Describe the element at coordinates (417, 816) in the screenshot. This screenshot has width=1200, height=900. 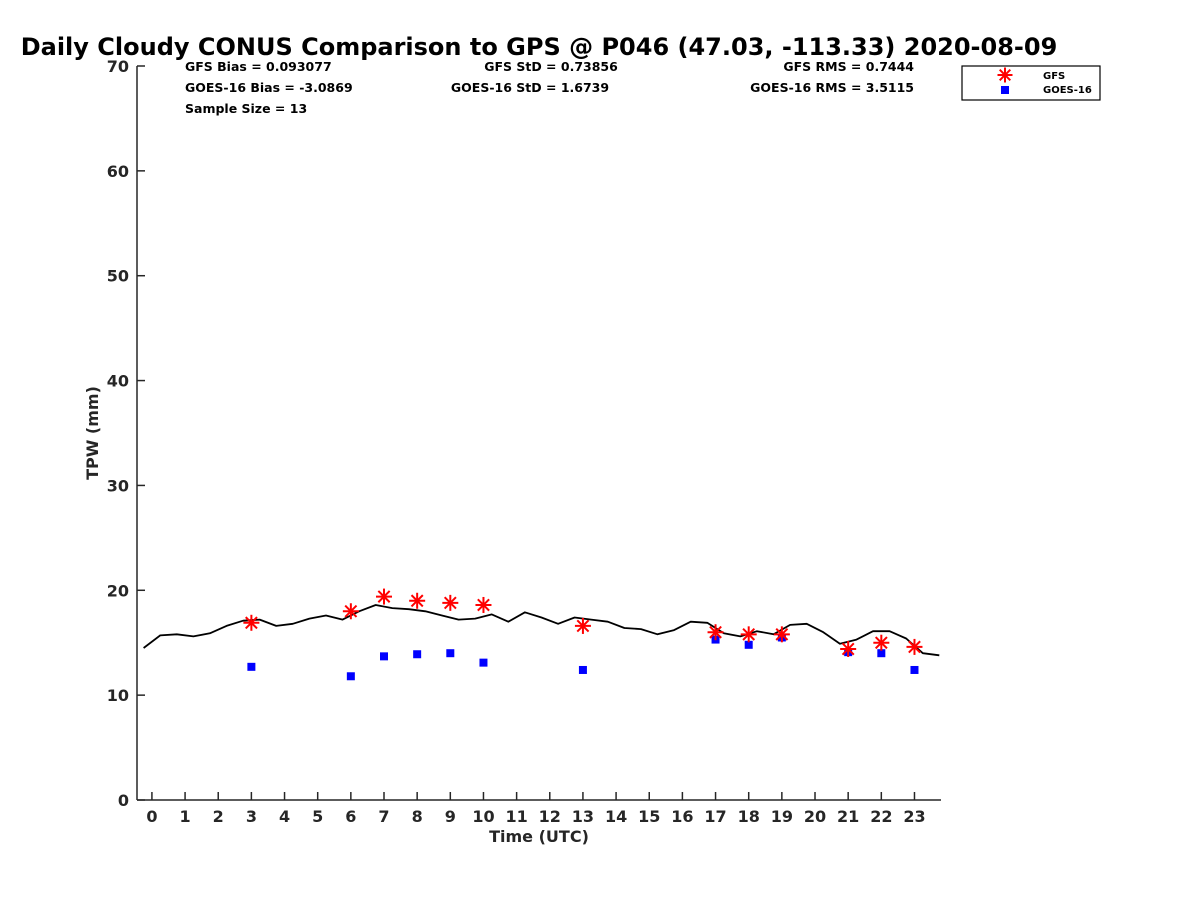
I see `x-tick-label: 8` at that location.